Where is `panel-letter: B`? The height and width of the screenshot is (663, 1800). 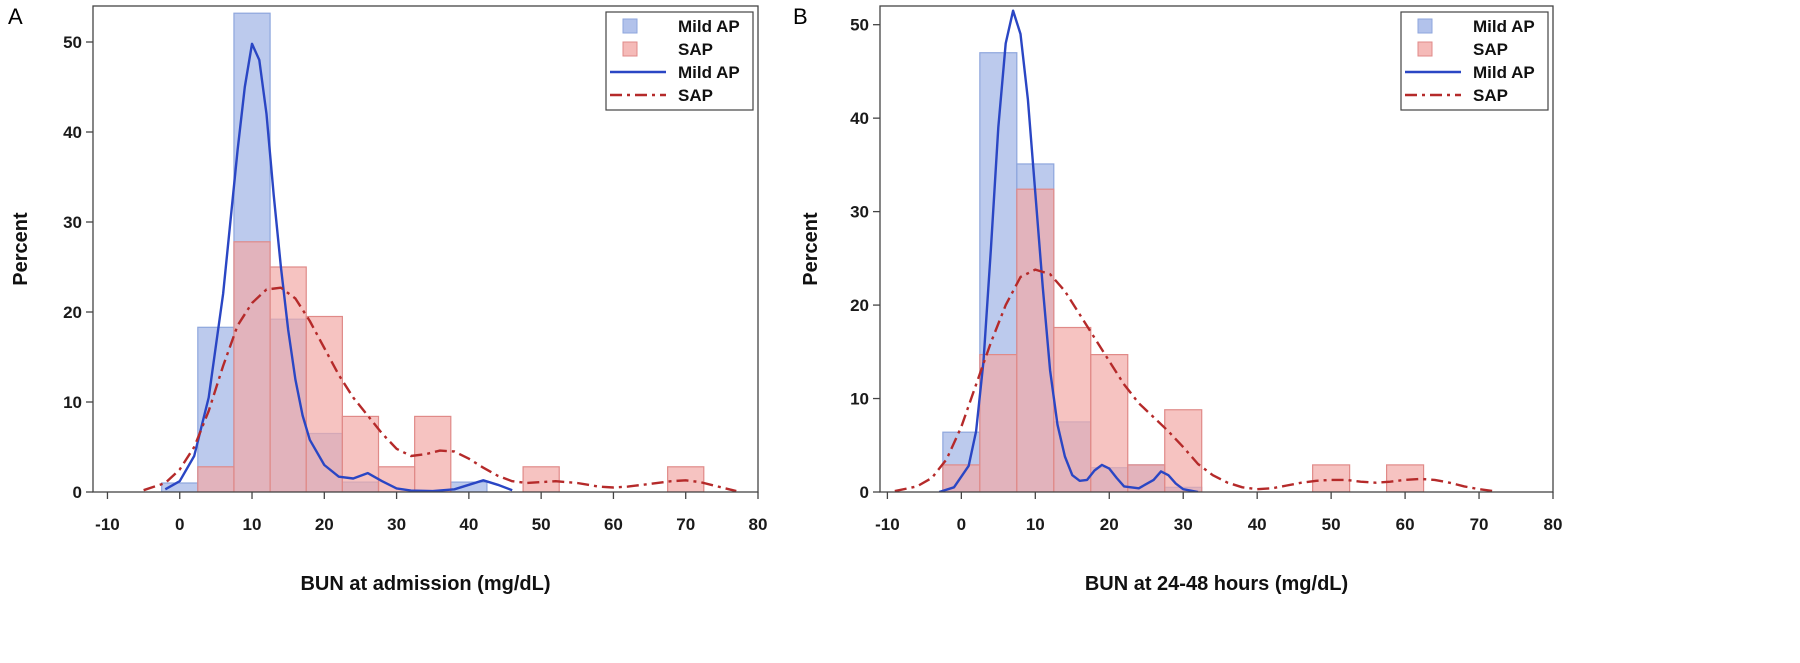
panel-letter: B is located at coordinates (800, 16).